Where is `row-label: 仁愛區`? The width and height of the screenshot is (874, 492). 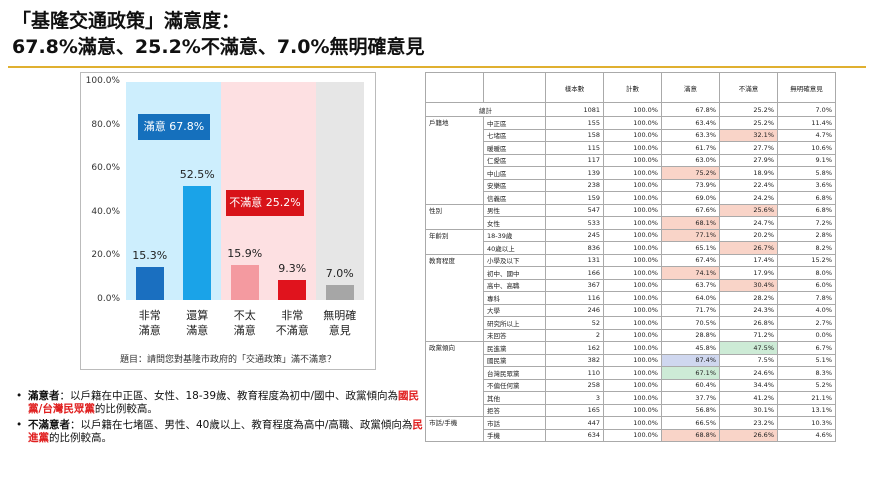
row-label: 仁愛區 is located at coordinates (514, 160).